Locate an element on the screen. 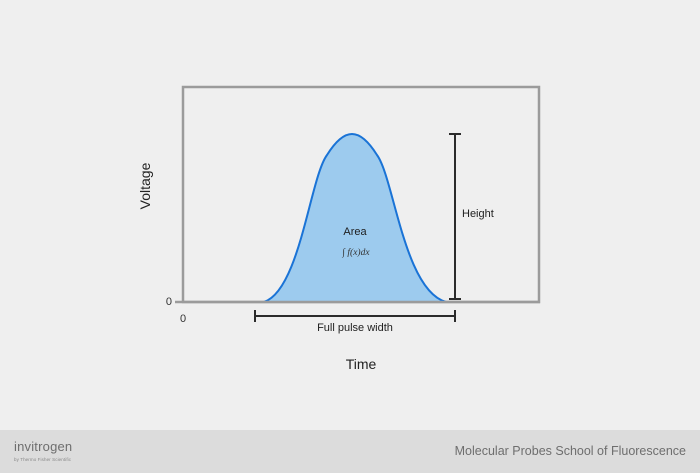 The width and height of the screenshot is (700, 473). height-label: Height is located at coordinates (478, 214).